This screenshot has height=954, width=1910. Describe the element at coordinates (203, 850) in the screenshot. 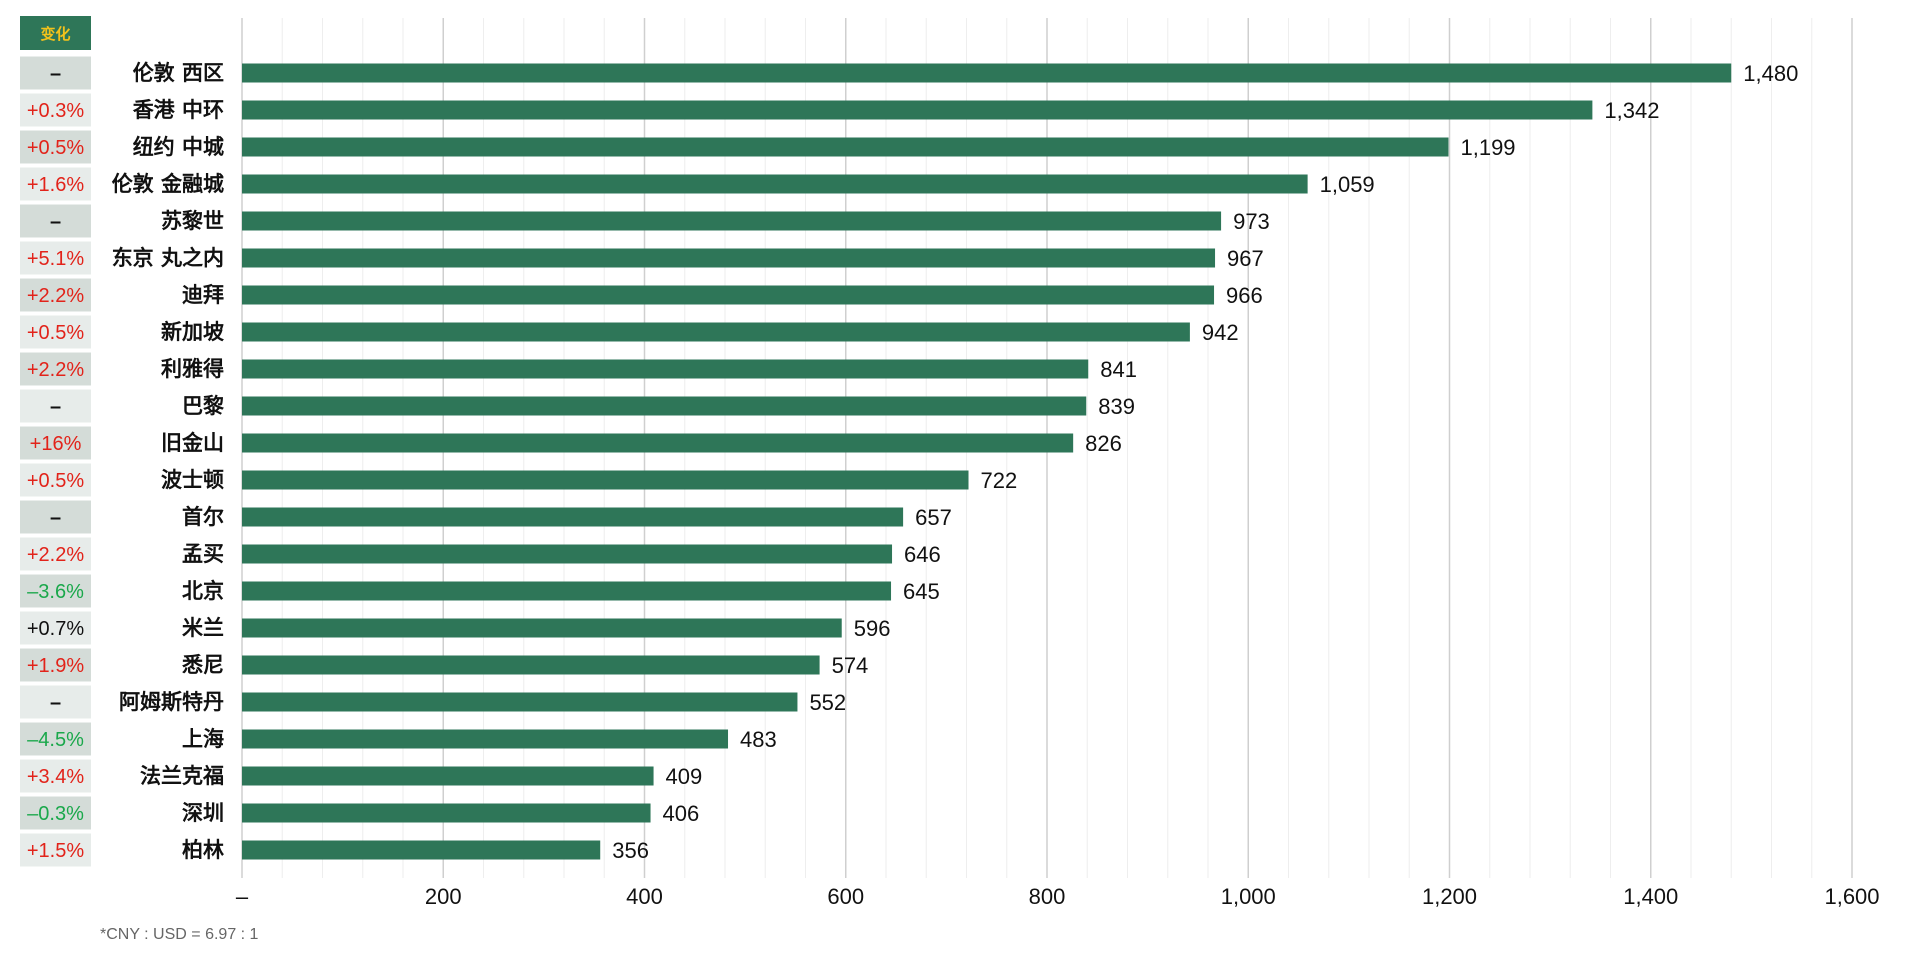

I see `category-label: 柏林` at that location.